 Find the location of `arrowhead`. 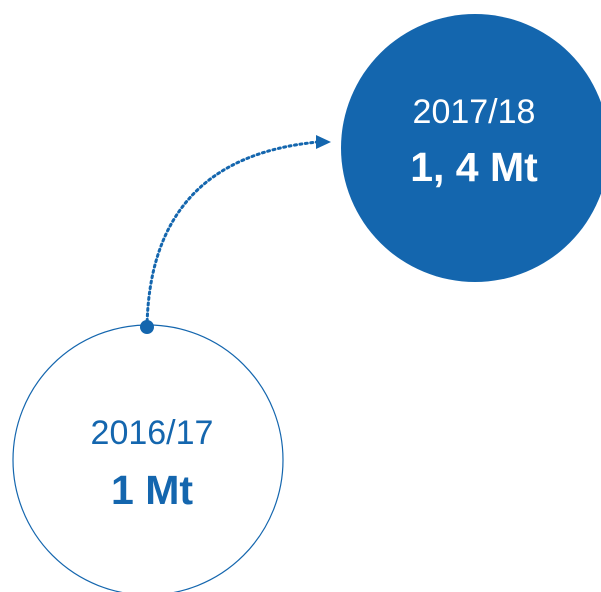

arrowhead is located at coordinates (323, 142).